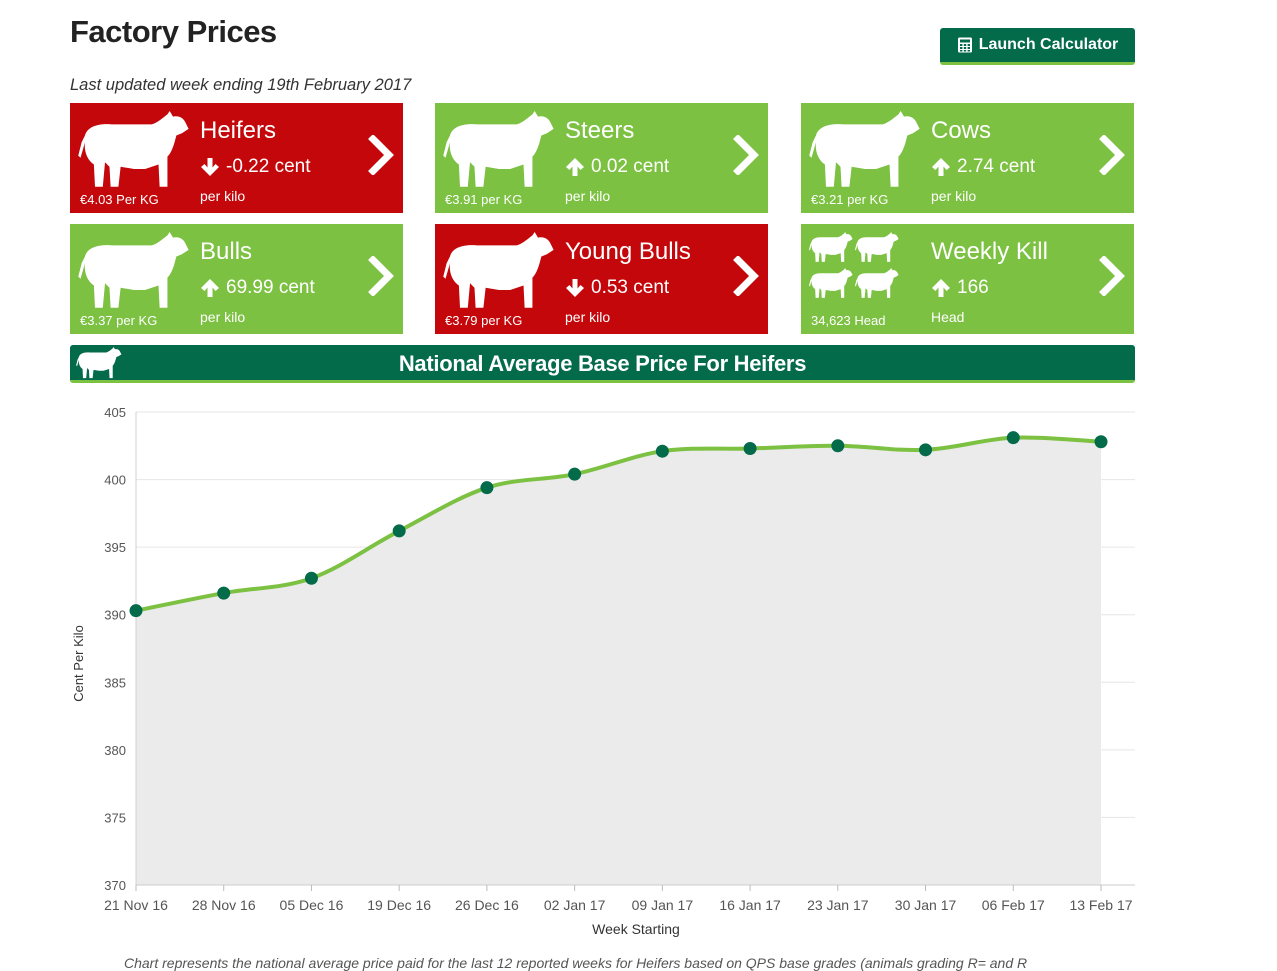 This screenshot has height=971, width=1277. Describe the element at coordinates (663, 905) in the screenshot. I see `x-tick-label: 09 Jan 17` at that location.